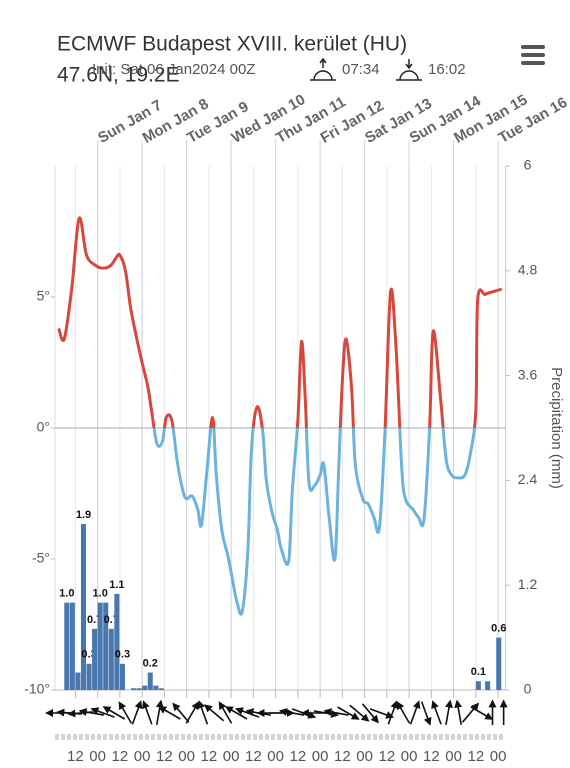 The image size is (570, 768). What do you see at coordinates (43, 296) in the screenshot?
I see `y-tick-label: 5°` at bounding box center [43, 296].